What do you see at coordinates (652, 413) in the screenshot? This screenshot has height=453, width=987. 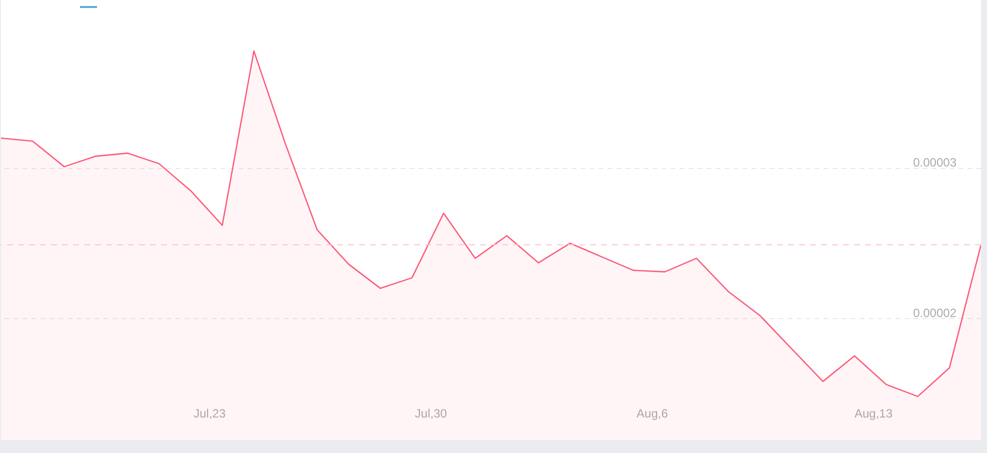 I see `x-tick-label: Aug,6` at bounding box center [652, 413].